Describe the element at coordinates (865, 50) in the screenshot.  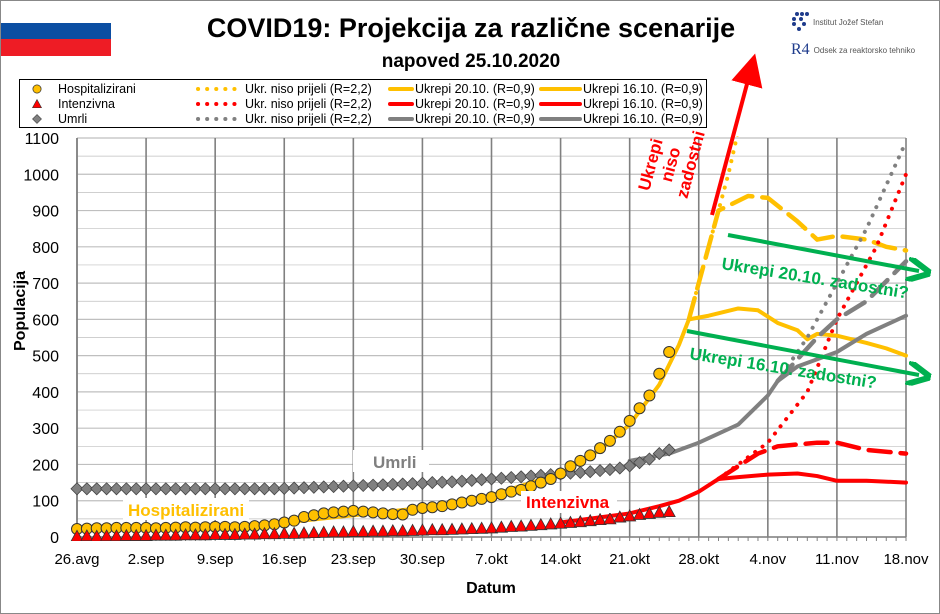
I see `r4-logo: R4 Odsek za reaktorsko tehniko` at that location.